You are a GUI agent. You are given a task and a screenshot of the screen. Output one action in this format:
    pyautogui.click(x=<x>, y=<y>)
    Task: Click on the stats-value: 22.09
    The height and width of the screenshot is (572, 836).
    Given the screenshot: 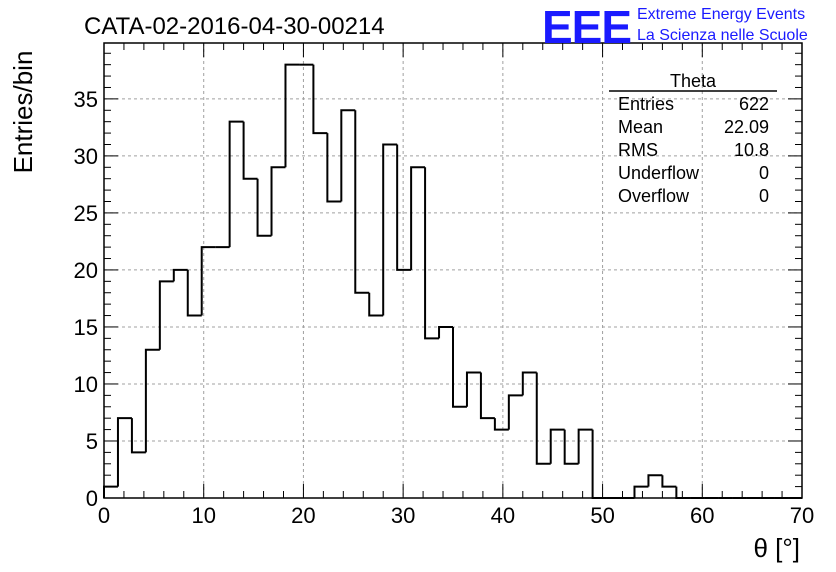 What is the action you would take?
    pyautogui.click(x=746, y=127)
    